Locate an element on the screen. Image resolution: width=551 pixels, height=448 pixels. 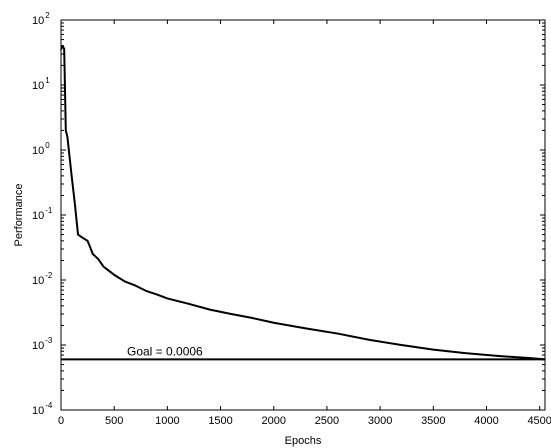
y-tick-label: 10⁻² is located at coordinates (42, 279).